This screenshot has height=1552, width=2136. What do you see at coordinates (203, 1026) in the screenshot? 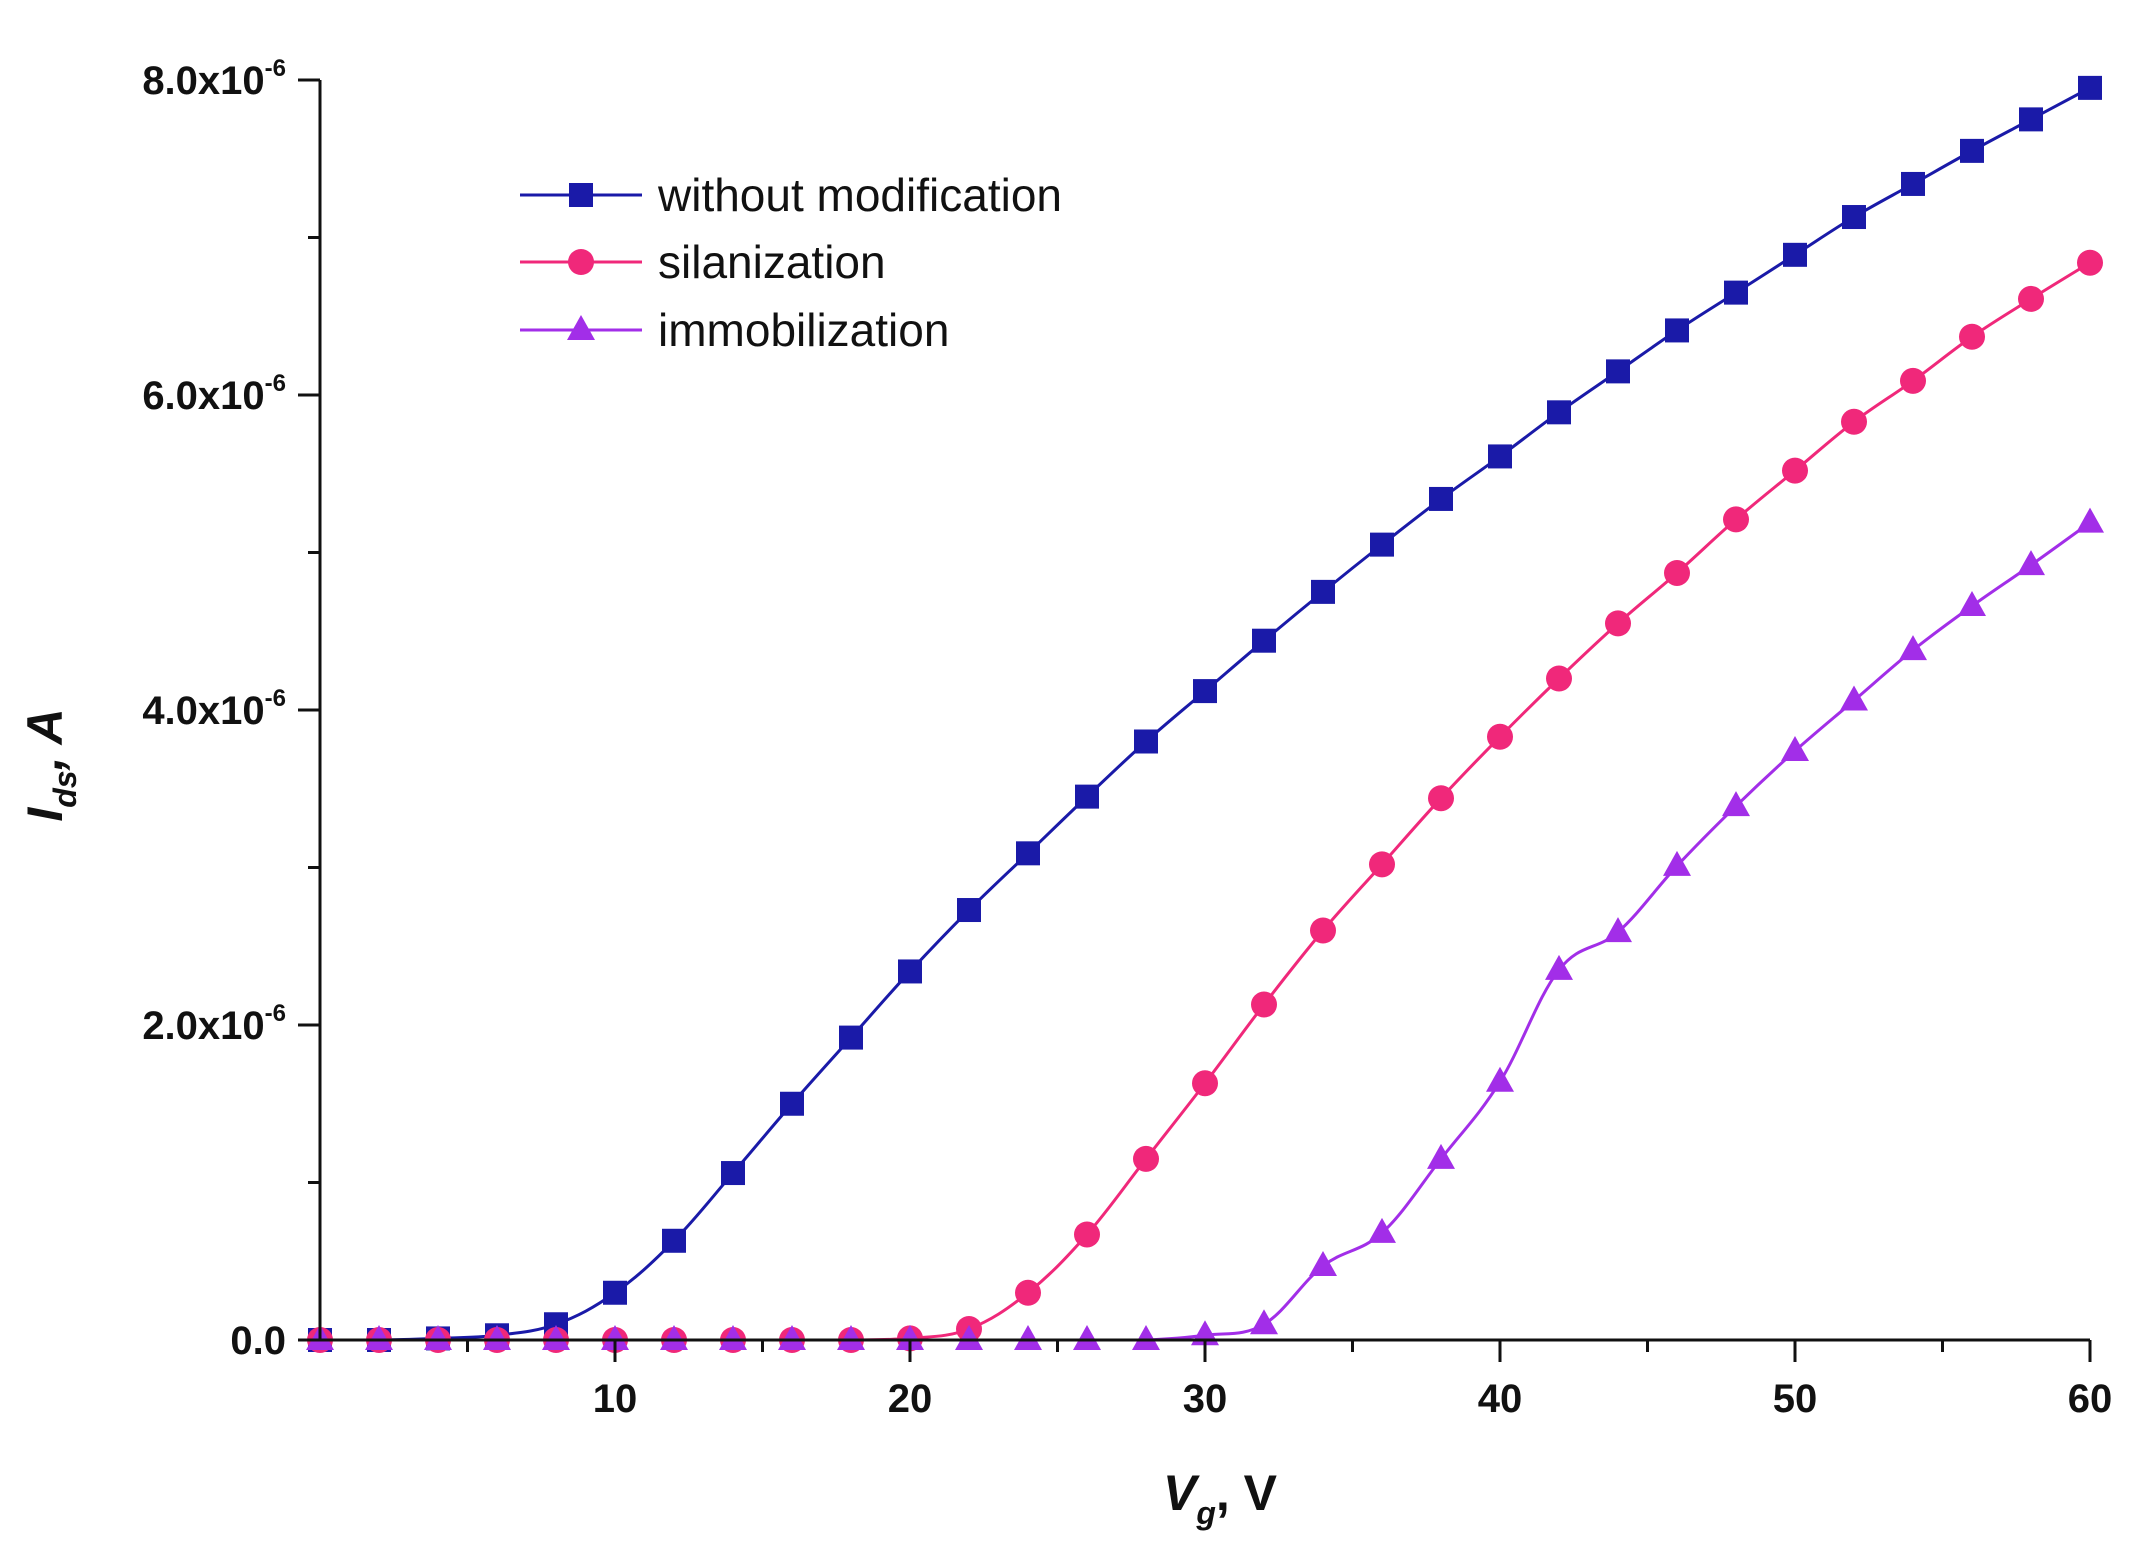
I see `y-tick-mantissa: 2.0x10` at bounding box center [203, 1026].